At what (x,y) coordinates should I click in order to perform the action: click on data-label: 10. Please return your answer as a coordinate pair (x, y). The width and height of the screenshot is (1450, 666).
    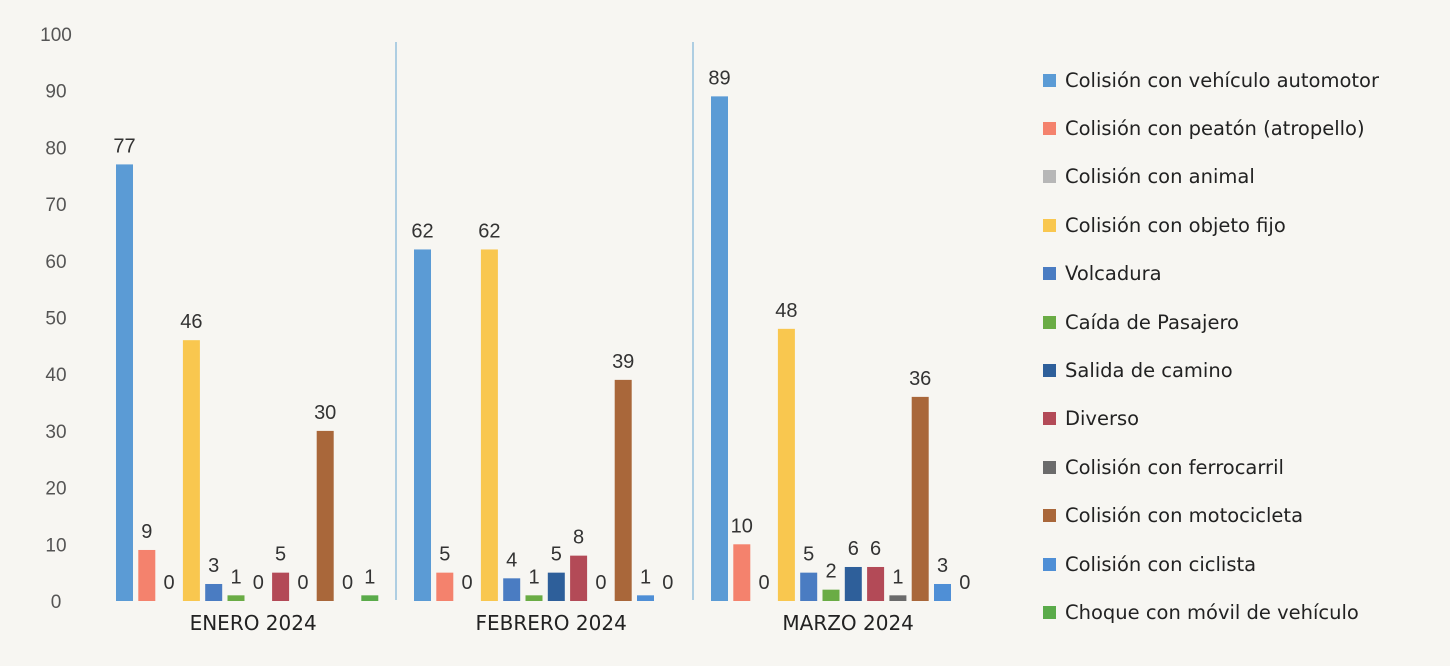
    Looking at the image, I should click on (742, 526).